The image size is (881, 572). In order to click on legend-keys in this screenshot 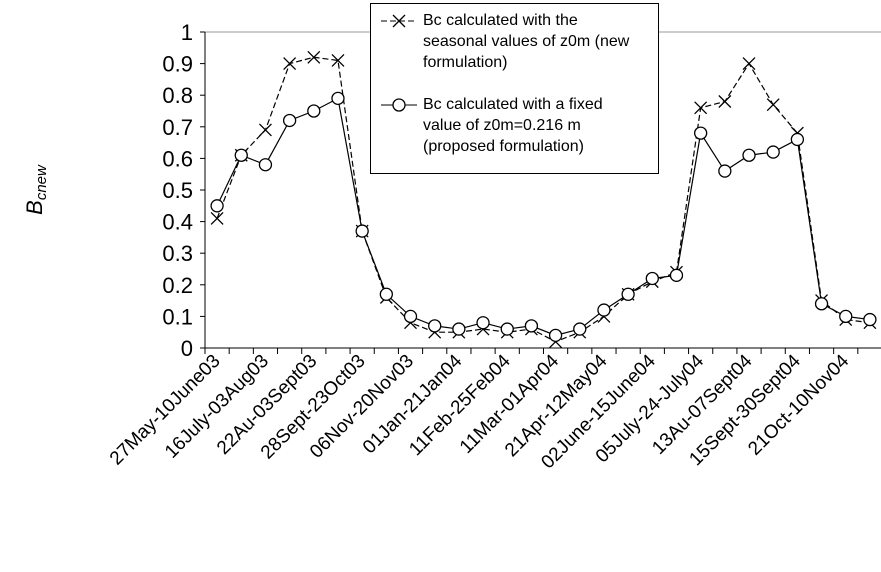, I will do `click(399, 63)`.